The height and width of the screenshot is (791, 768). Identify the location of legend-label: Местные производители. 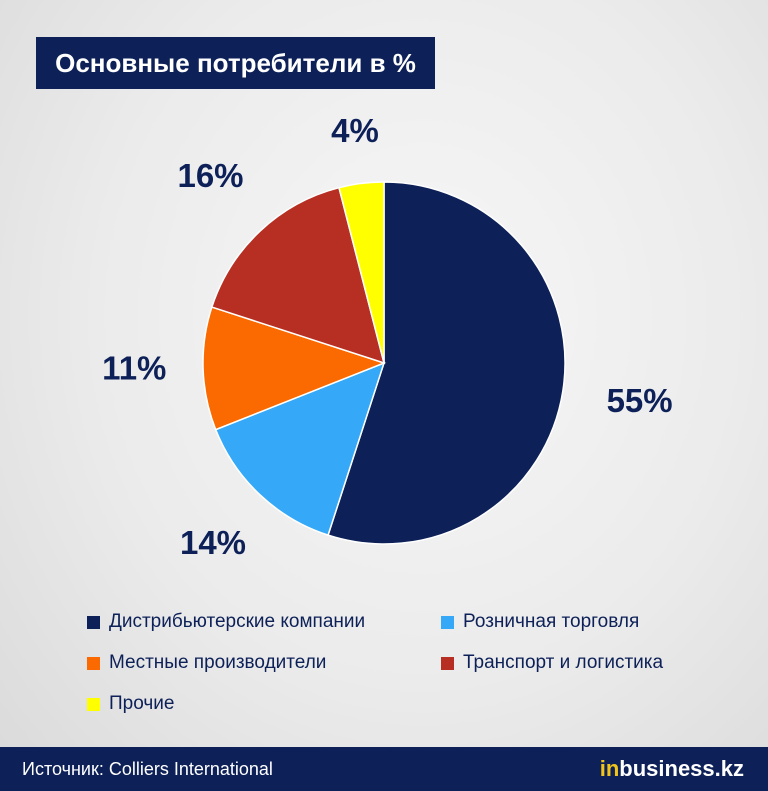
(218, 662).